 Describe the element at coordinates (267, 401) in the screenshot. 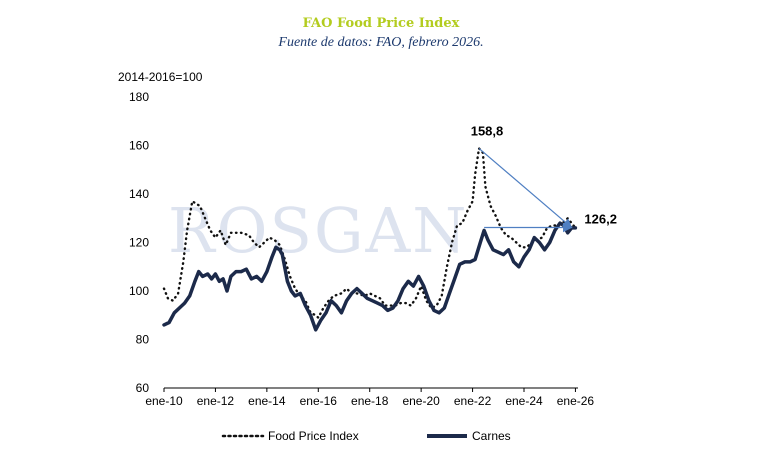

I see `x-tick-label: ene-14` at that location.